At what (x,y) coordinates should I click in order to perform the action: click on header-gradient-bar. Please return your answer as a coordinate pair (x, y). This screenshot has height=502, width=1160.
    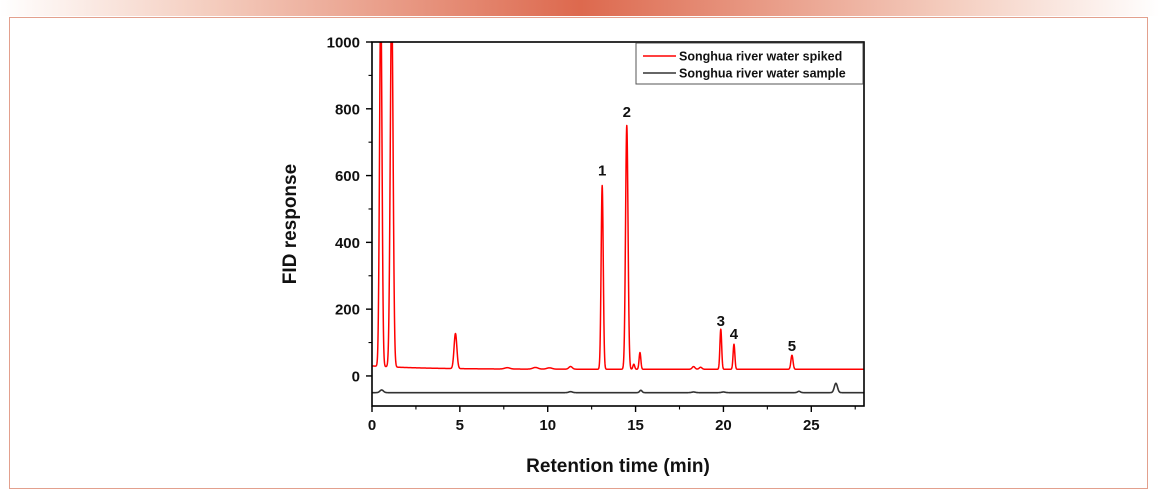
    Looking at the image, I should click on (580, 8).